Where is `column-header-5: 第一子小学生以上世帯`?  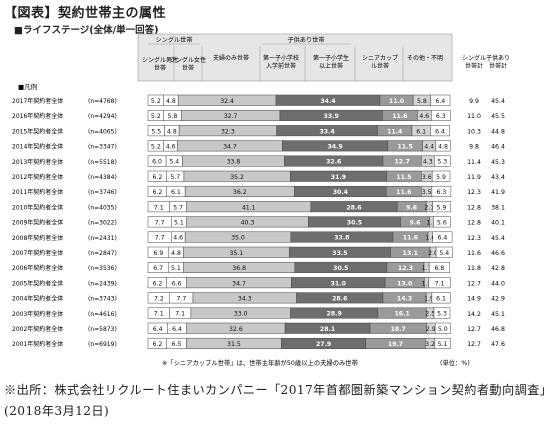 column-header-5: 第一子小学生以上世帯 is located at coordinates (331, 62).